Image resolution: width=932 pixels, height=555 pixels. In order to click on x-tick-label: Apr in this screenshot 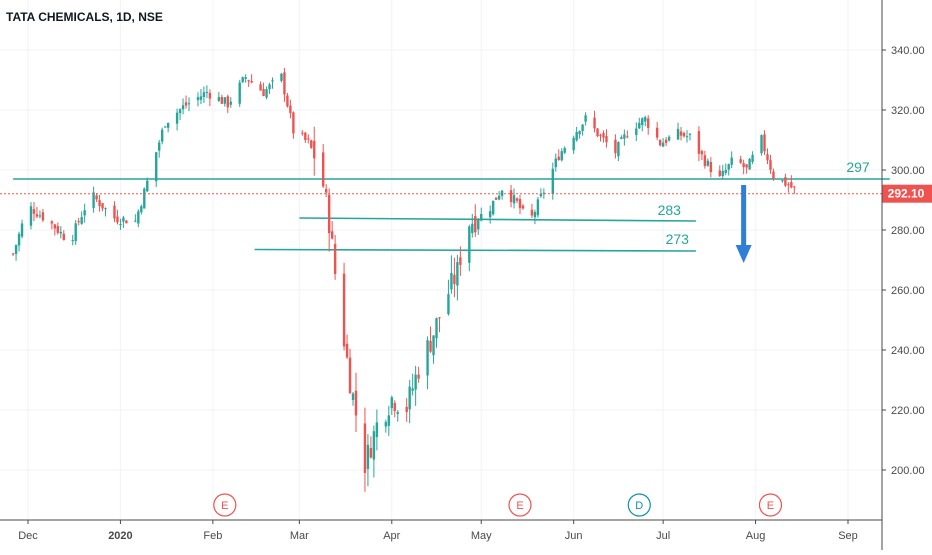, I will do `click(391, 536)`.